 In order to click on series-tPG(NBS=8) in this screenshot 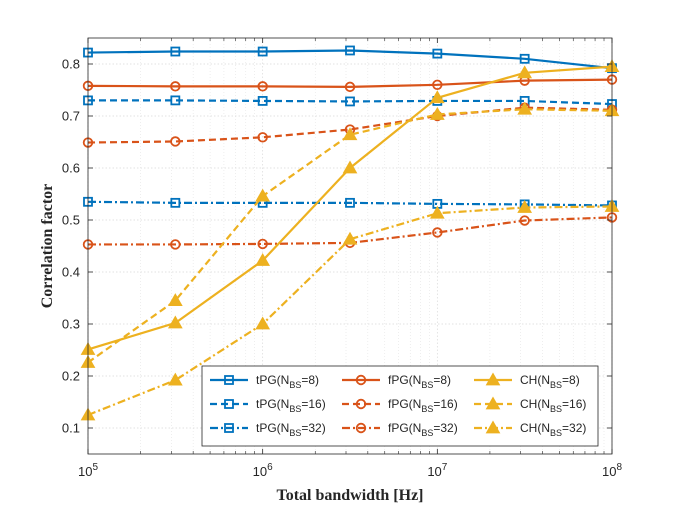, I will do `click(350, 59)`.